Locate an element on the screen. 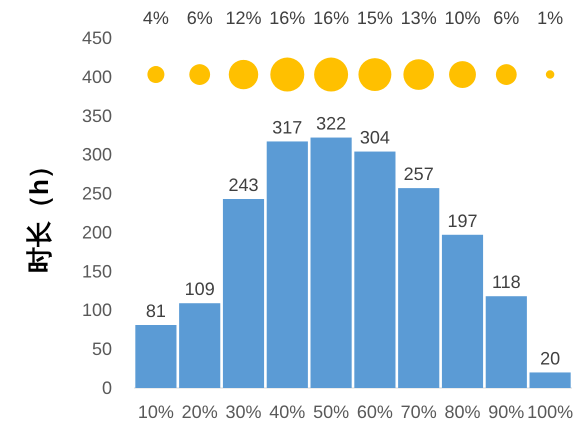 The height and width of the screenshot is (437, 582). x-tick-label: 90% is located at coordinates (506, 412).